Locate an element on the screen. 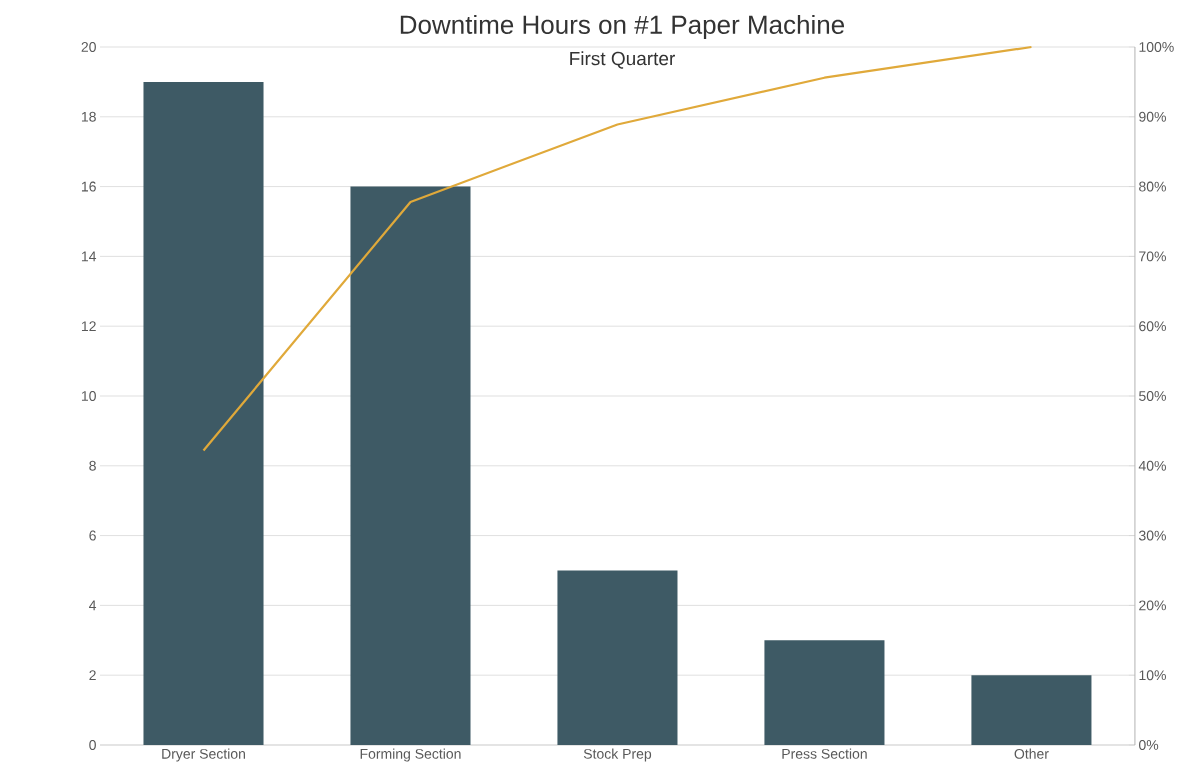  y2-tick-label: 50% is located at coordinates (1152, 396).